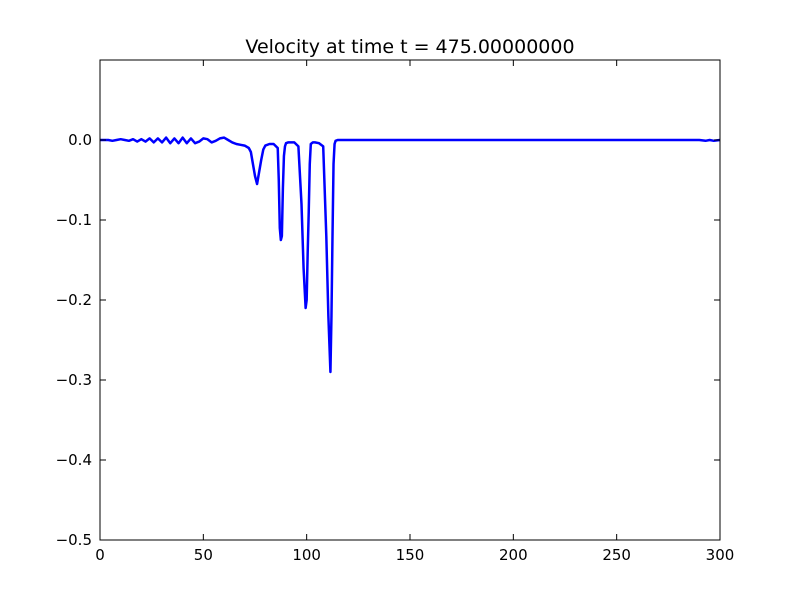  Describe the element at coordinates (74, 460) in the screenshot. I see `y-tick-label: −0.4` at that location.